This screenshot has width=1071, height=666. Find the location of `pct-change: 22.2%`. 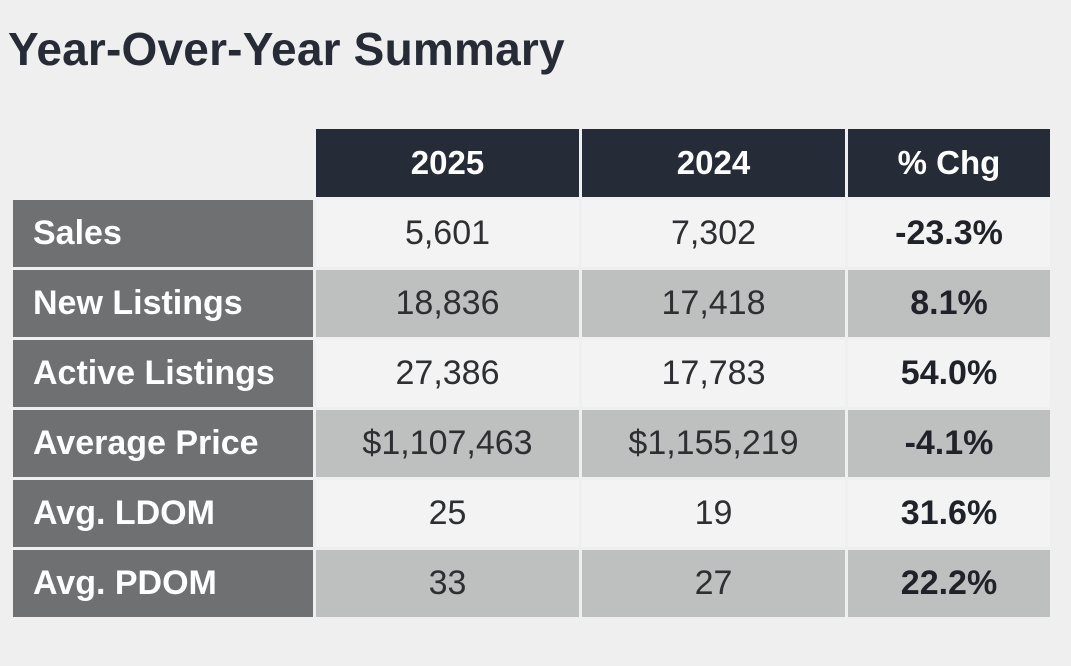

pct-change: 22.2% is located at coordinates (949, 583).